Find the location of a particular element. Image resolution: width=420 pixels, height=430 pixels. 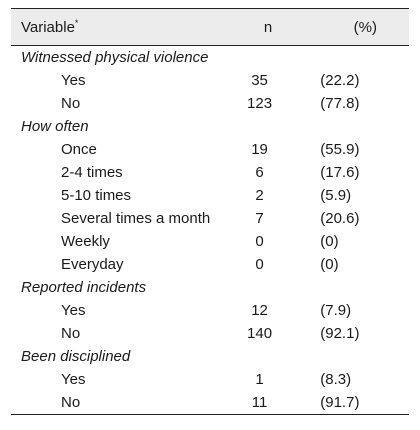

table-row: No 123 (77.8) is located at coordinates (210, 103).